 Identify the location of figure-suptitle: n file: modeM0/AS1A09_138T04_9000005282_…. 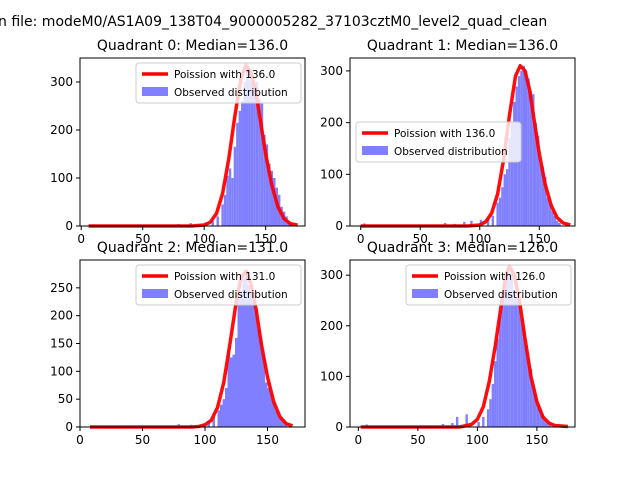
(273, 22).